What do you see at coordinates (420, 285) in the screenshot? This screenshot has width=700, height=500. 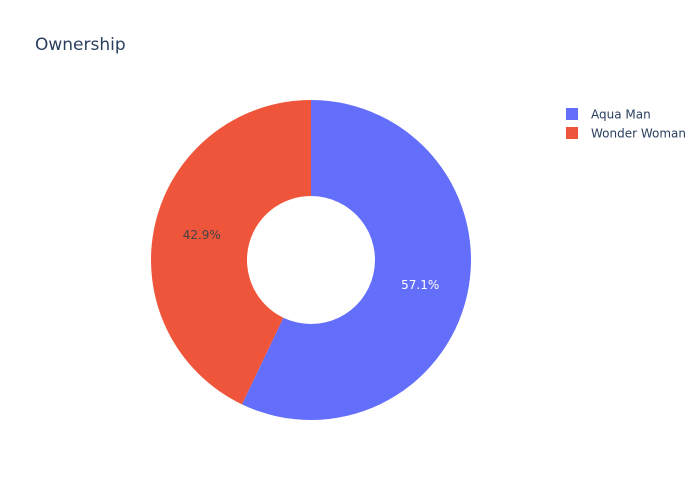 I see `slice-percent-label: 57.1%` at bounding box center [420, 285].